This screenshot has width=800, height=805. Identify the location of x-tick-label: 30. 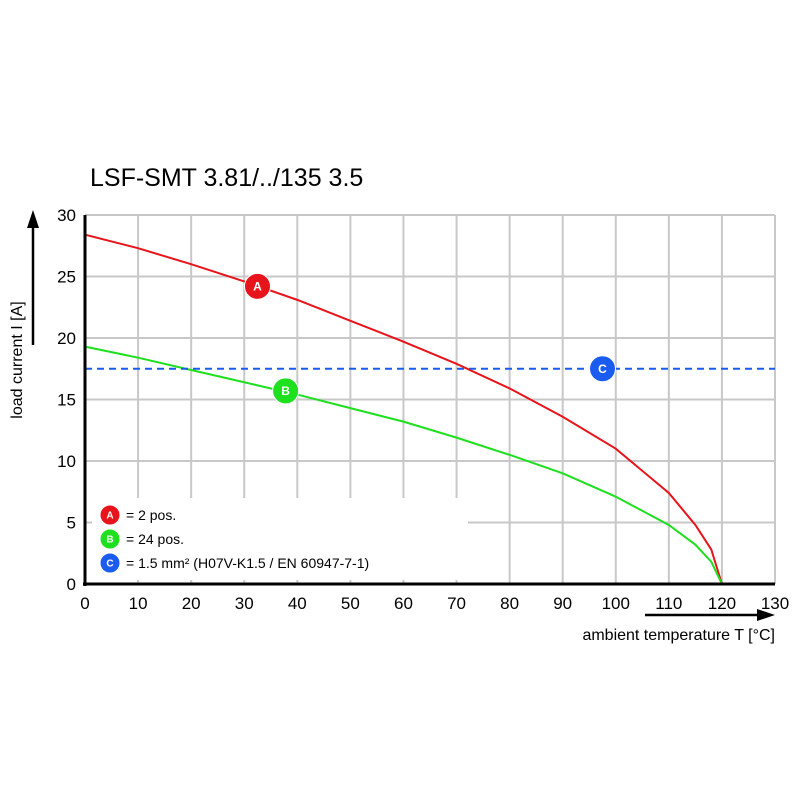
(244, 603).